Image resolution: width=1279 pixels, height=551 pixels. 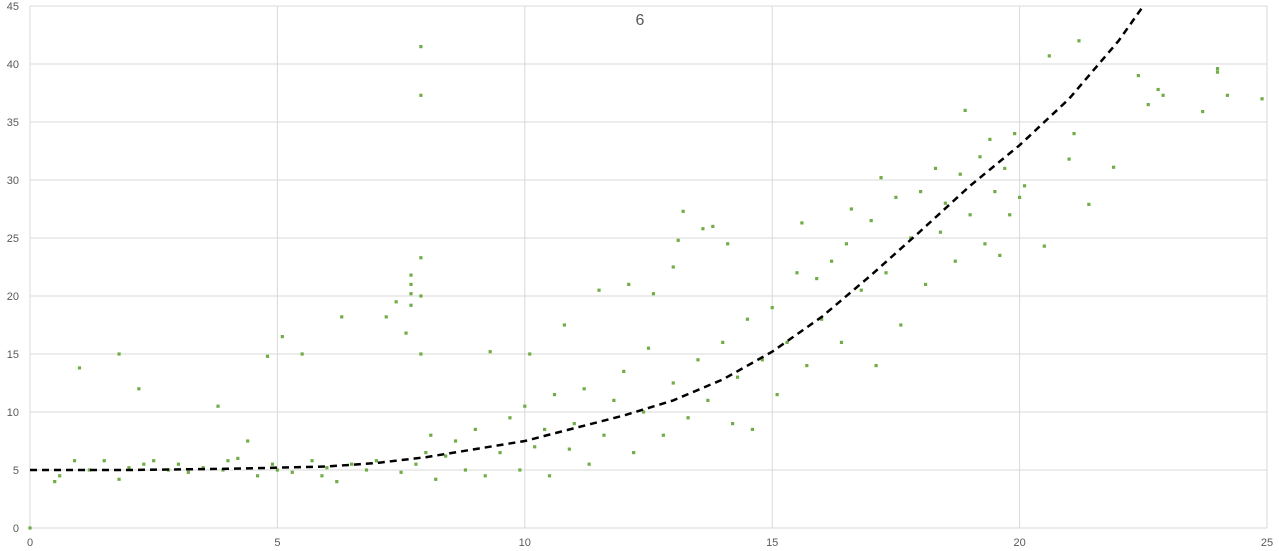 What do you see at coordinates (13, 297) in the screenshot?
I see `y-tick-label: 20` at bounding box center [13, 297].